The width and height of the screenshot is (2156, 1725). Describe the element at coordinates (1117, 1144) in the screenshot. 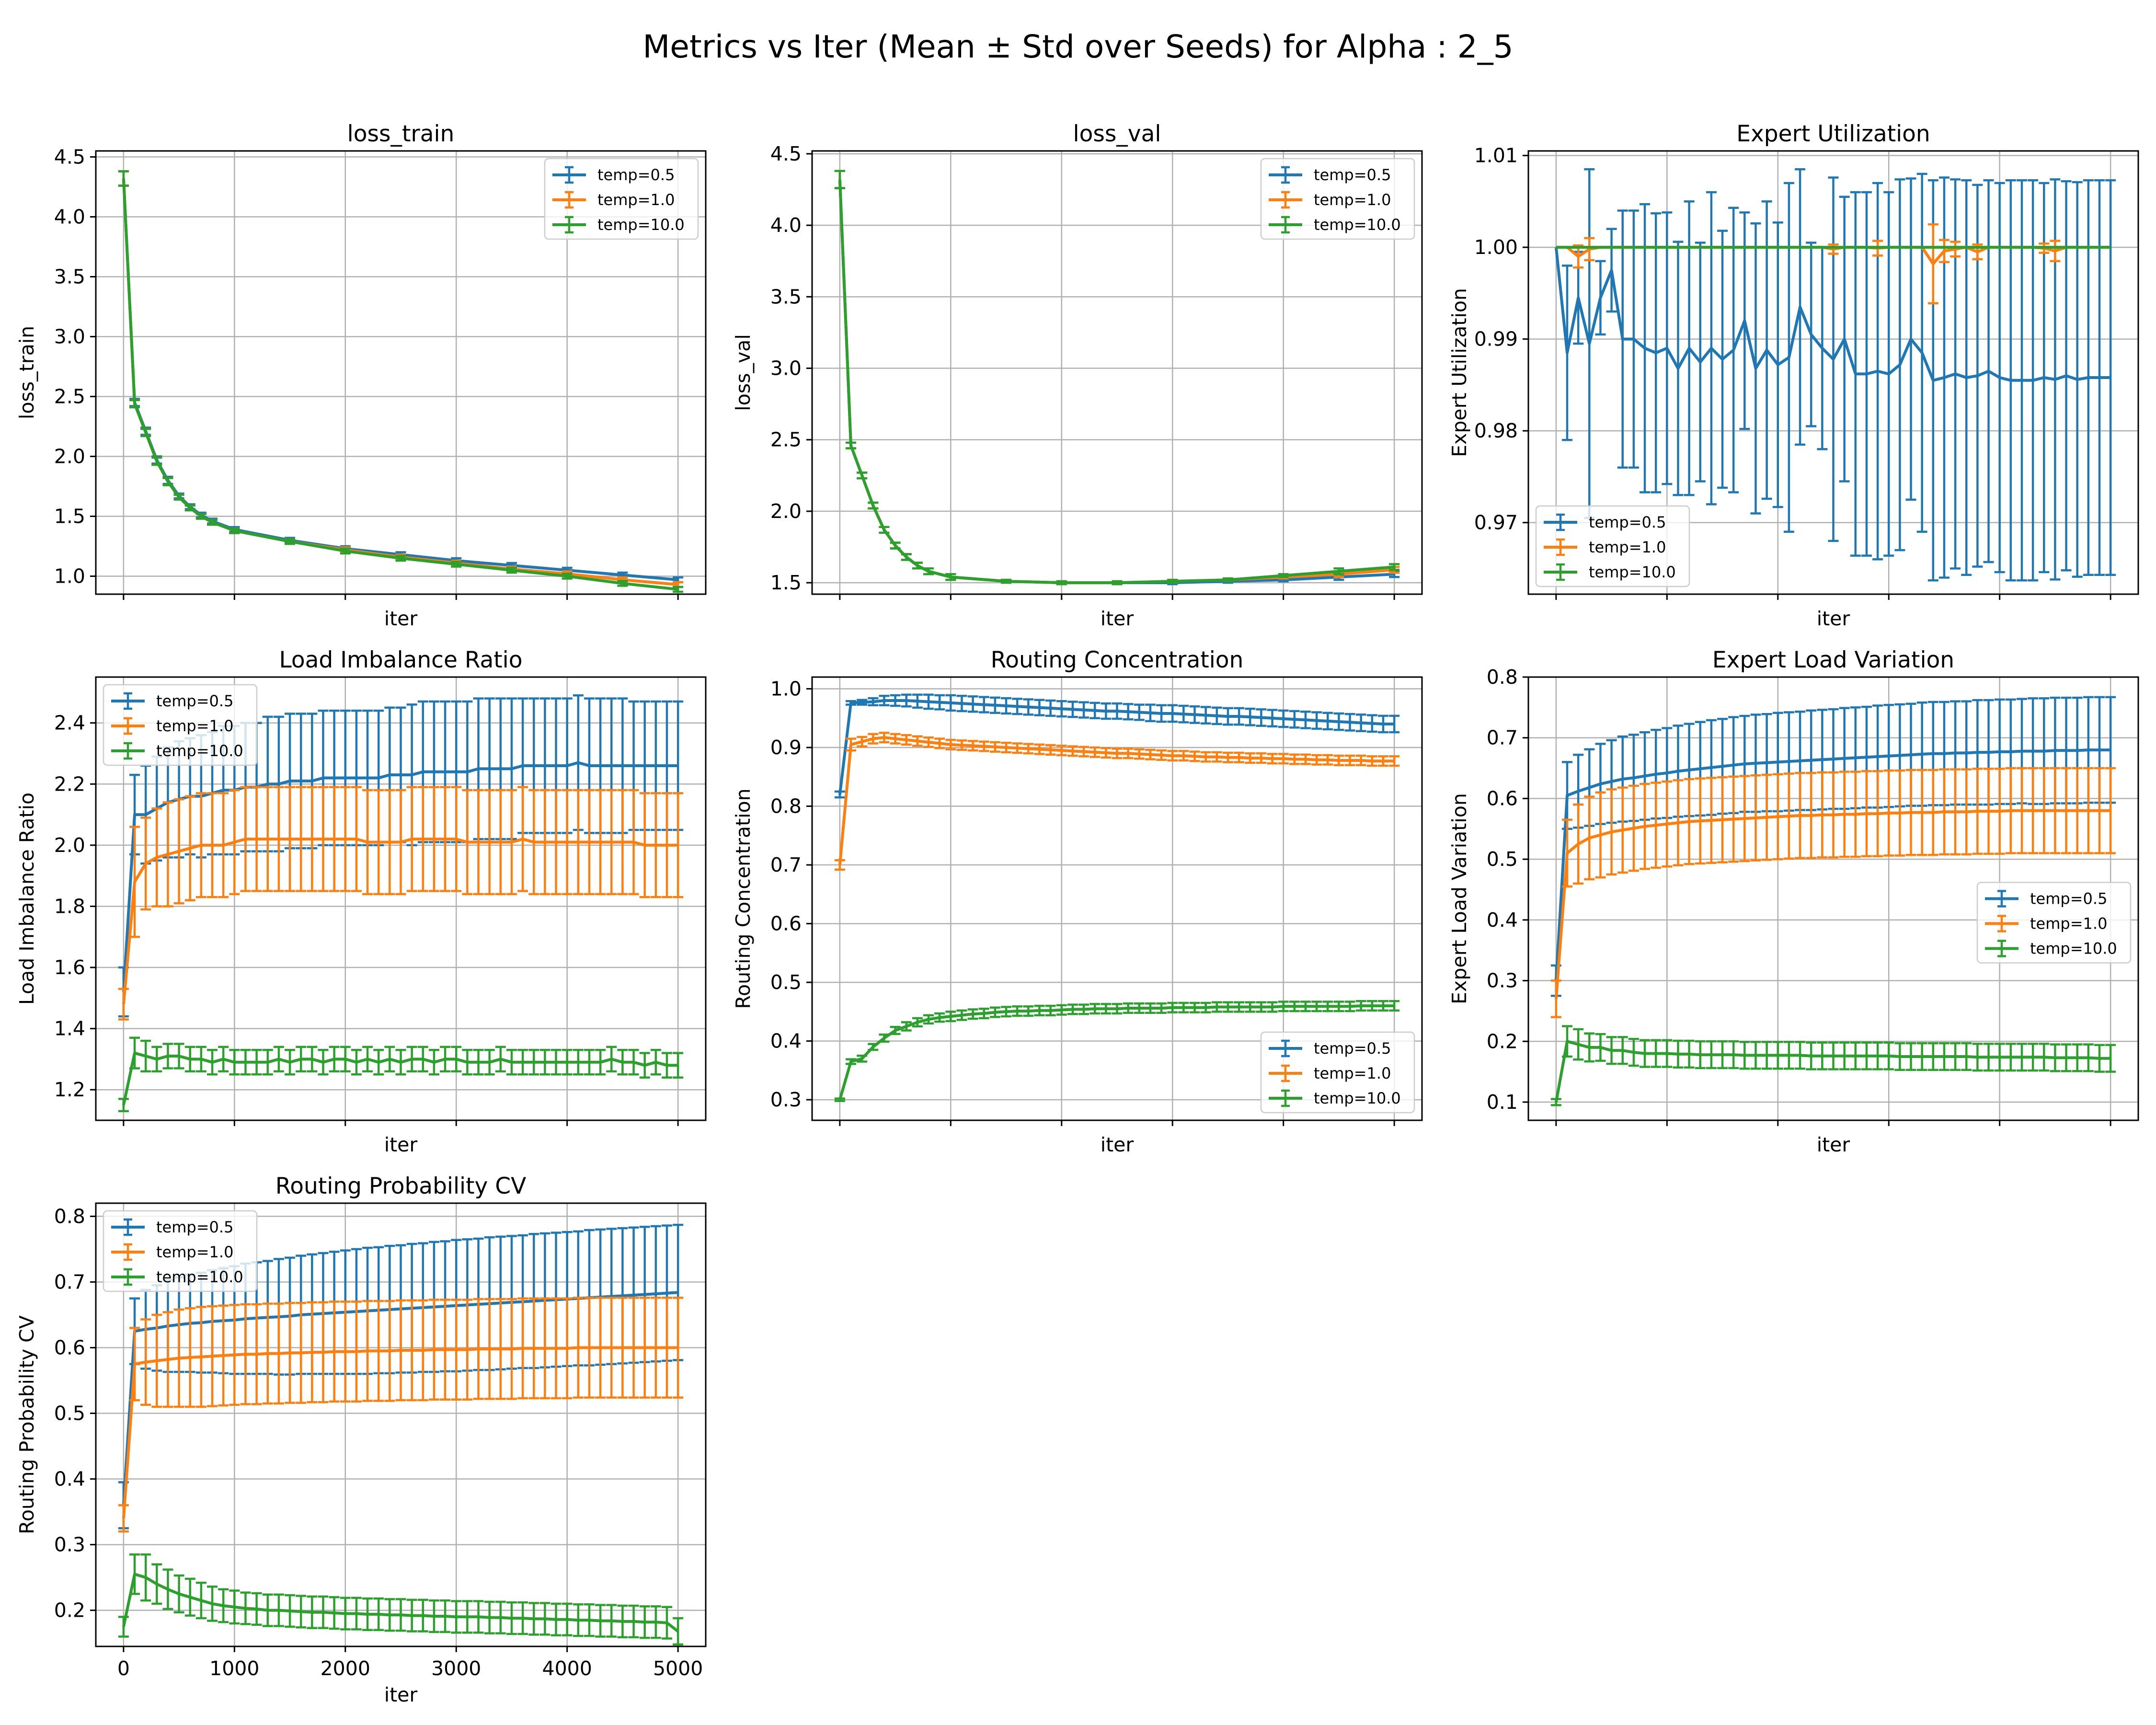

I see `panel-routing-concentration-xlabel: iter` at that location.